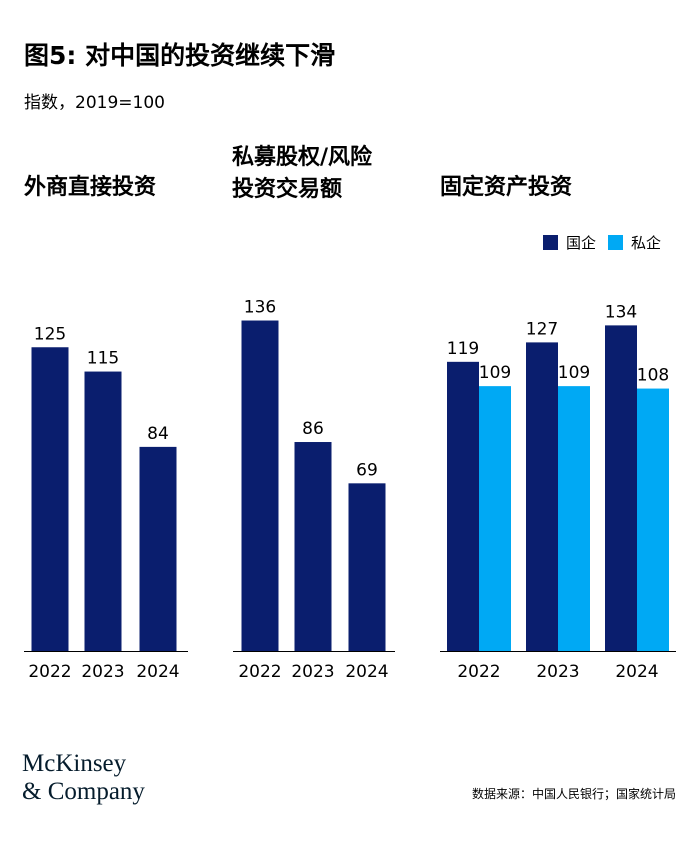 The width and height of the screenshot is (700, 846). What do you see at coordinates (574, 373) in the screenshot?
I see `data-label-p3-2023-s2: 109` at bounding box center [574, 373].